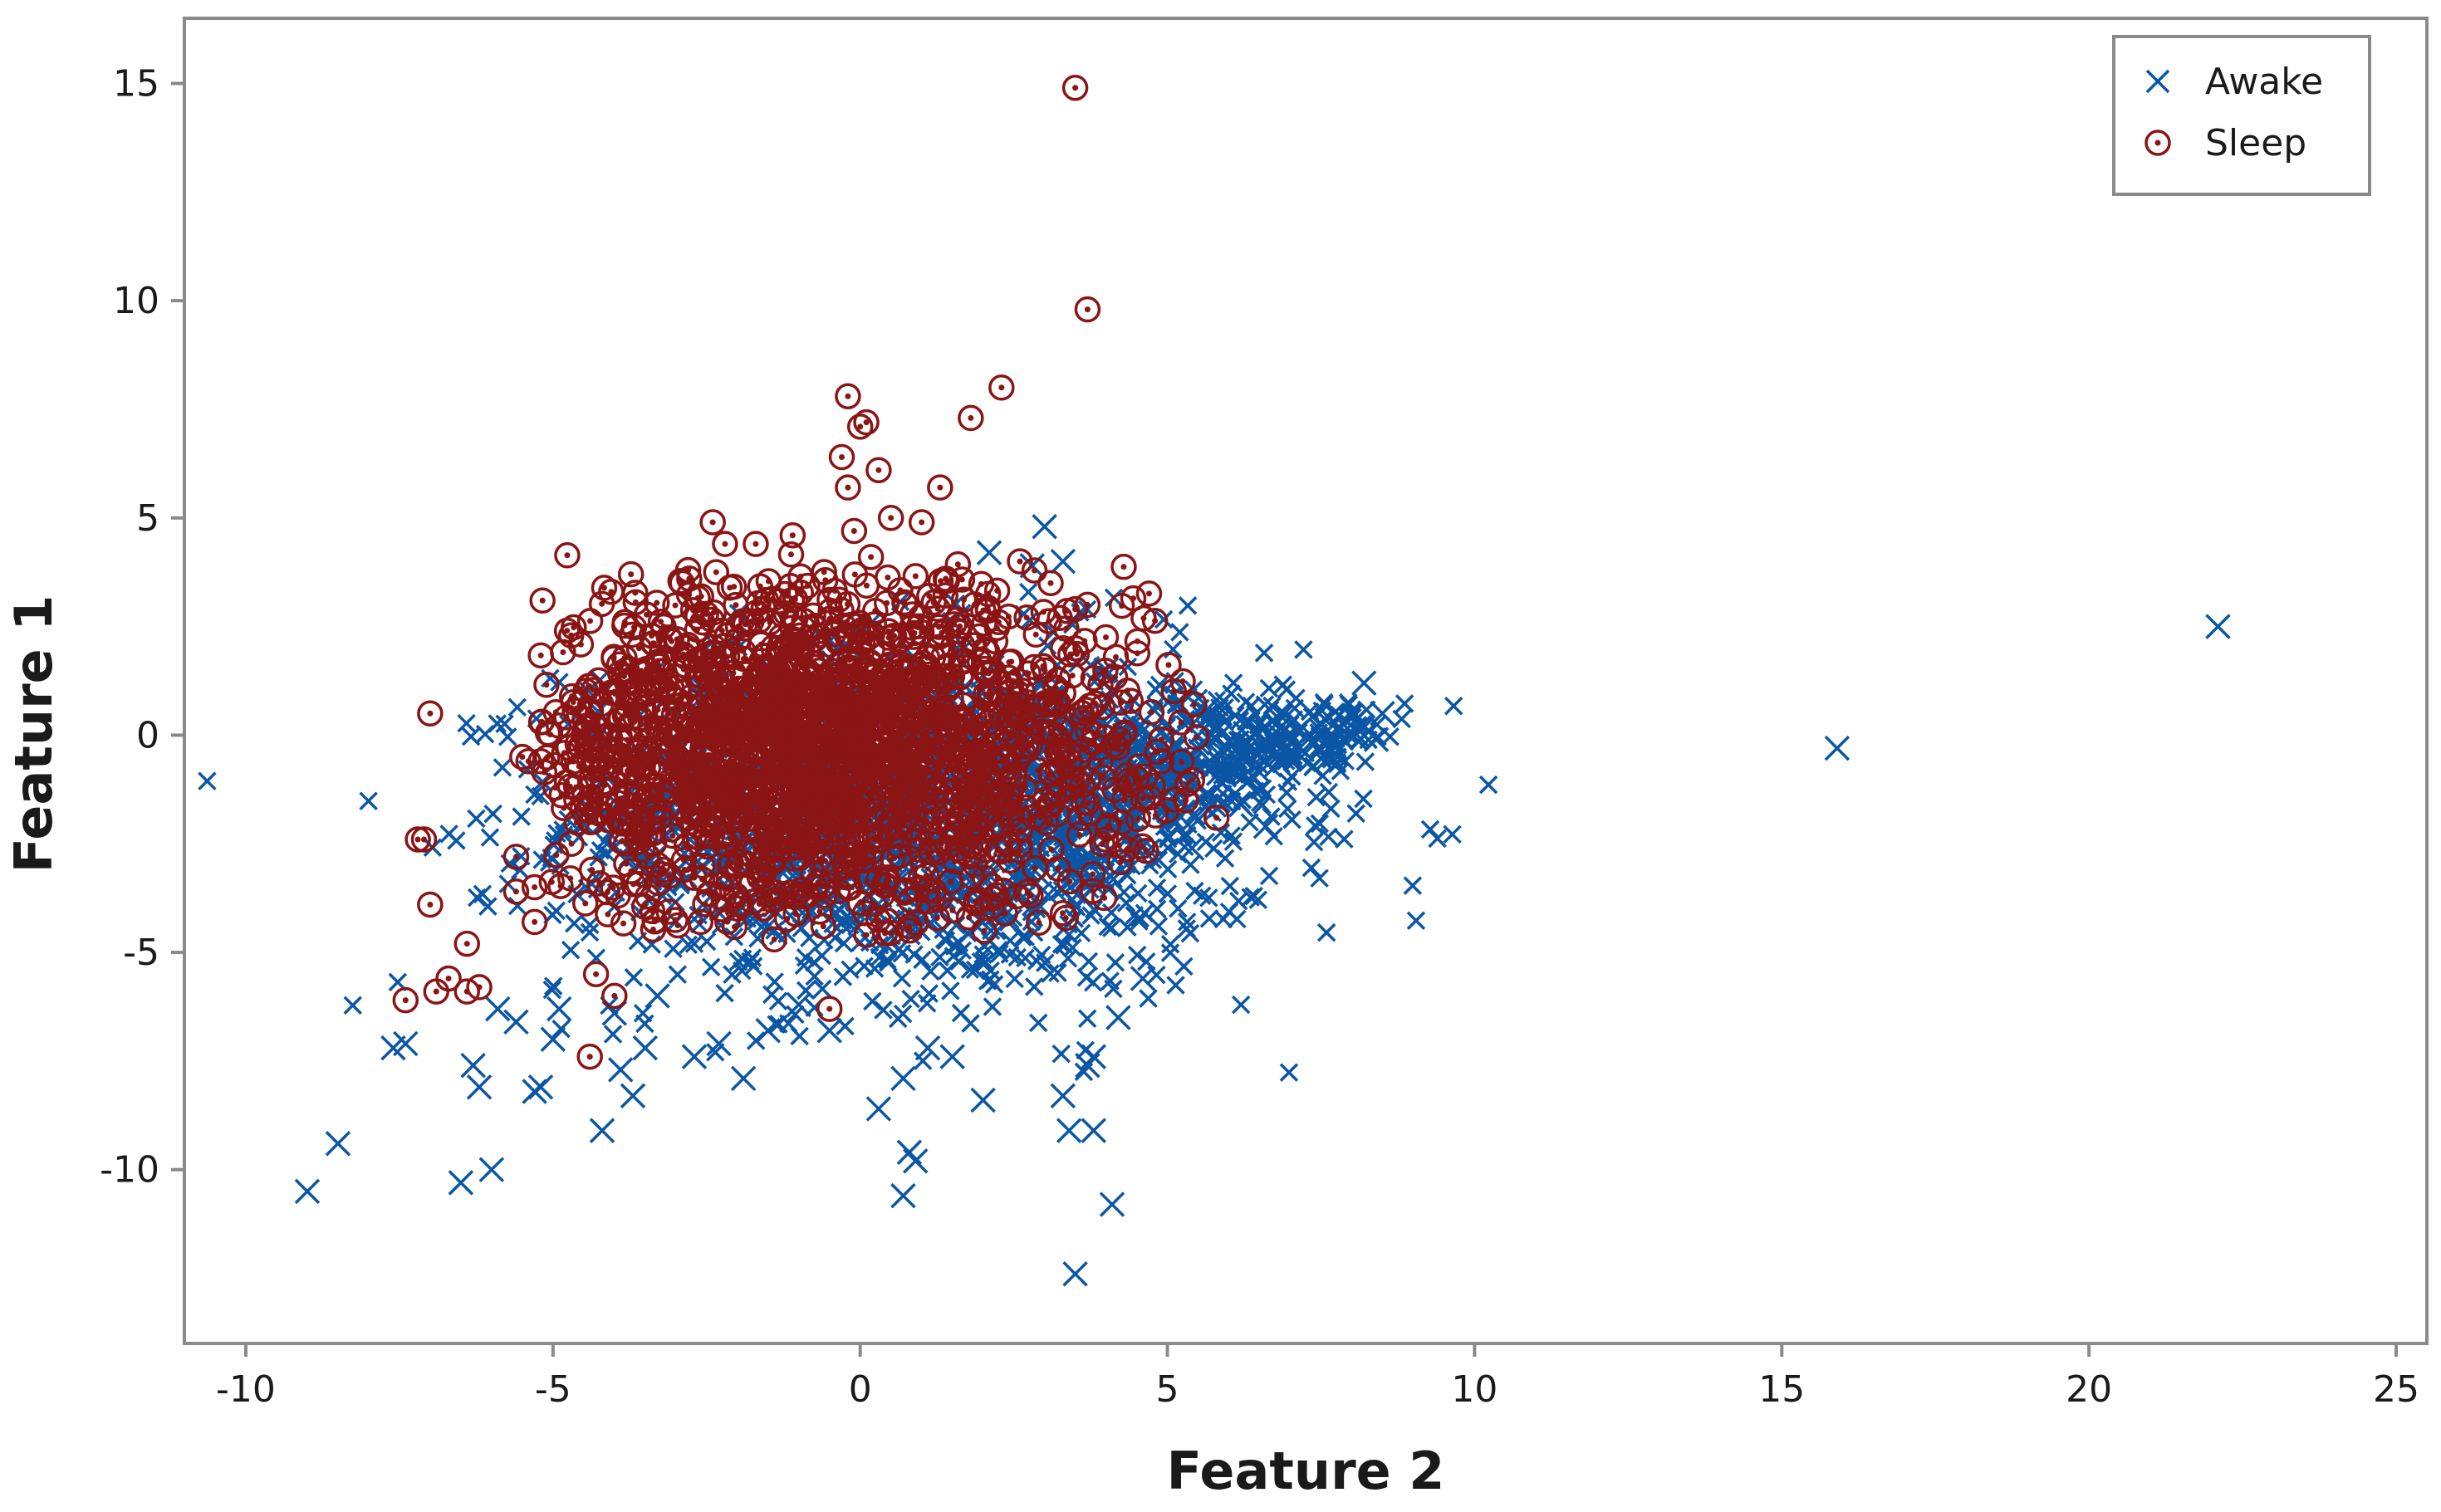 The image size is (2441, 1512). What do you see at coordinates (142, 626) in the screenshot?
I see `y-axis: -10 -5 0 5 10 15` at bounding box center [142, 626].